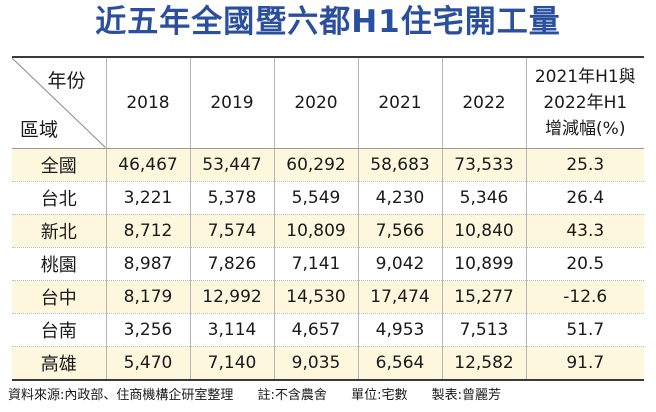 Image resolution: width=656 pixels, height=412 pixels. What do you see at coordinates (231, 330) in the screenshot?
I see `table-cell-value: 3,114` at bounding box center [231, 330].